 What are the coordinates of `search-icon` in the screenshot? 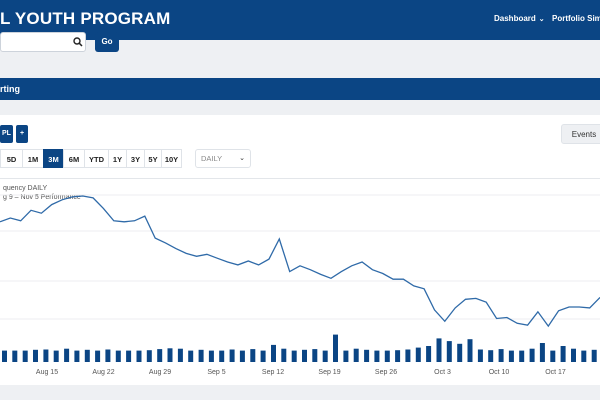 It's located at (78, 42).